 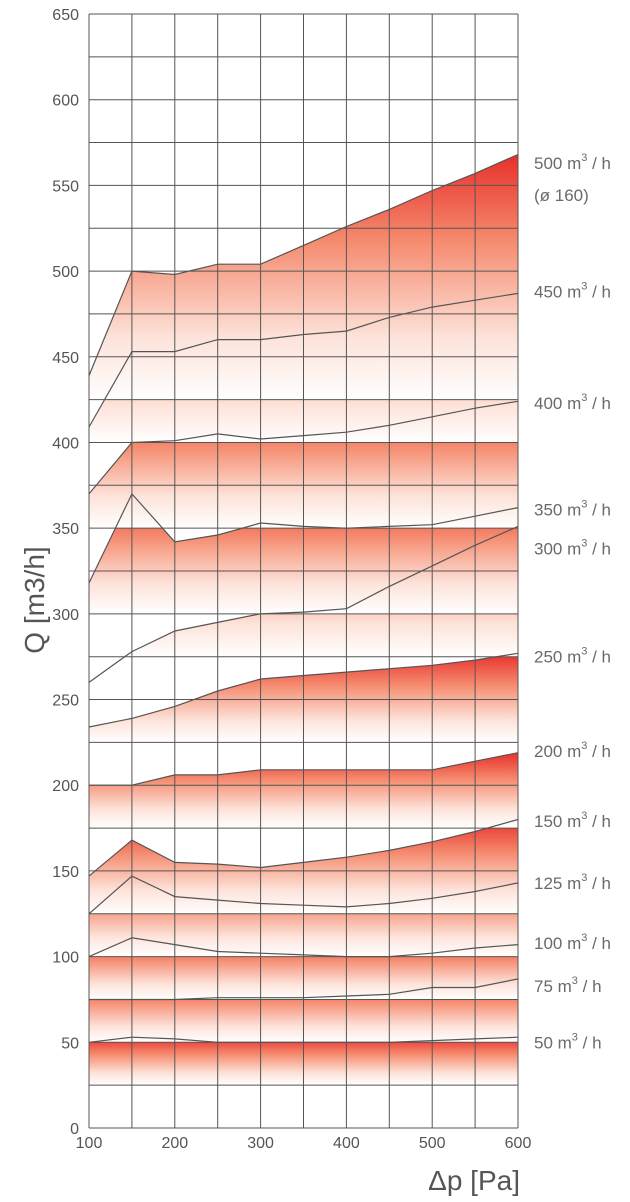 I want to click on y-tick-label: 600, so click(x=65, y=101).